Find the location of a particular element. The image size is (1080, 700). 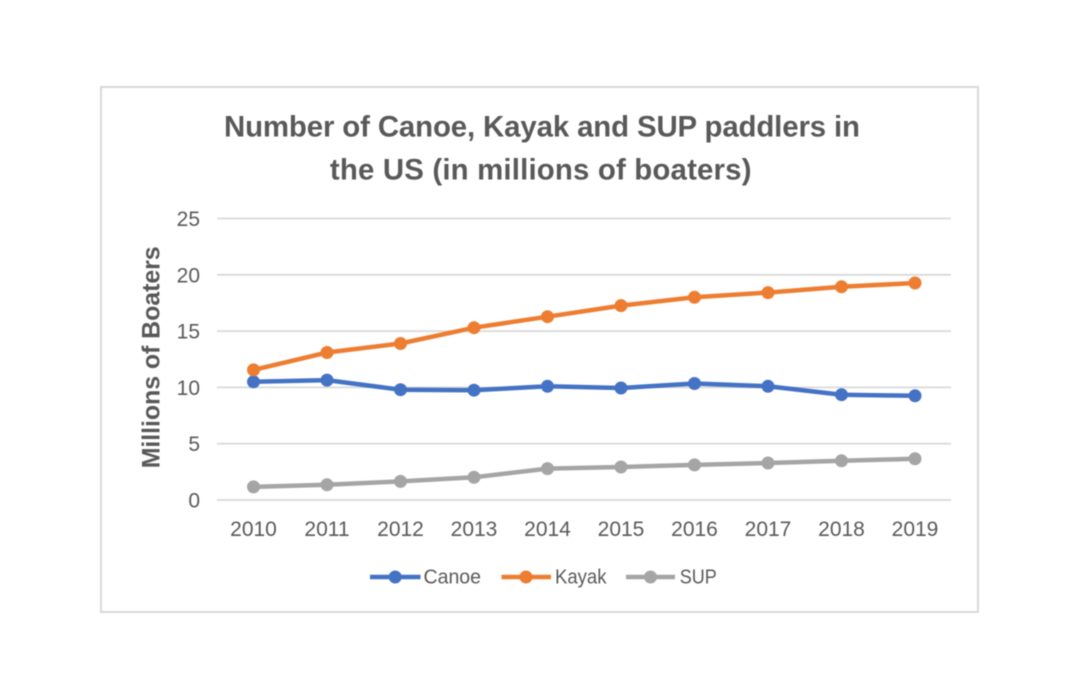

svg-text:the US (in millions of boaters: the US (in millions of boaters) is located at coordinates (541, 170).